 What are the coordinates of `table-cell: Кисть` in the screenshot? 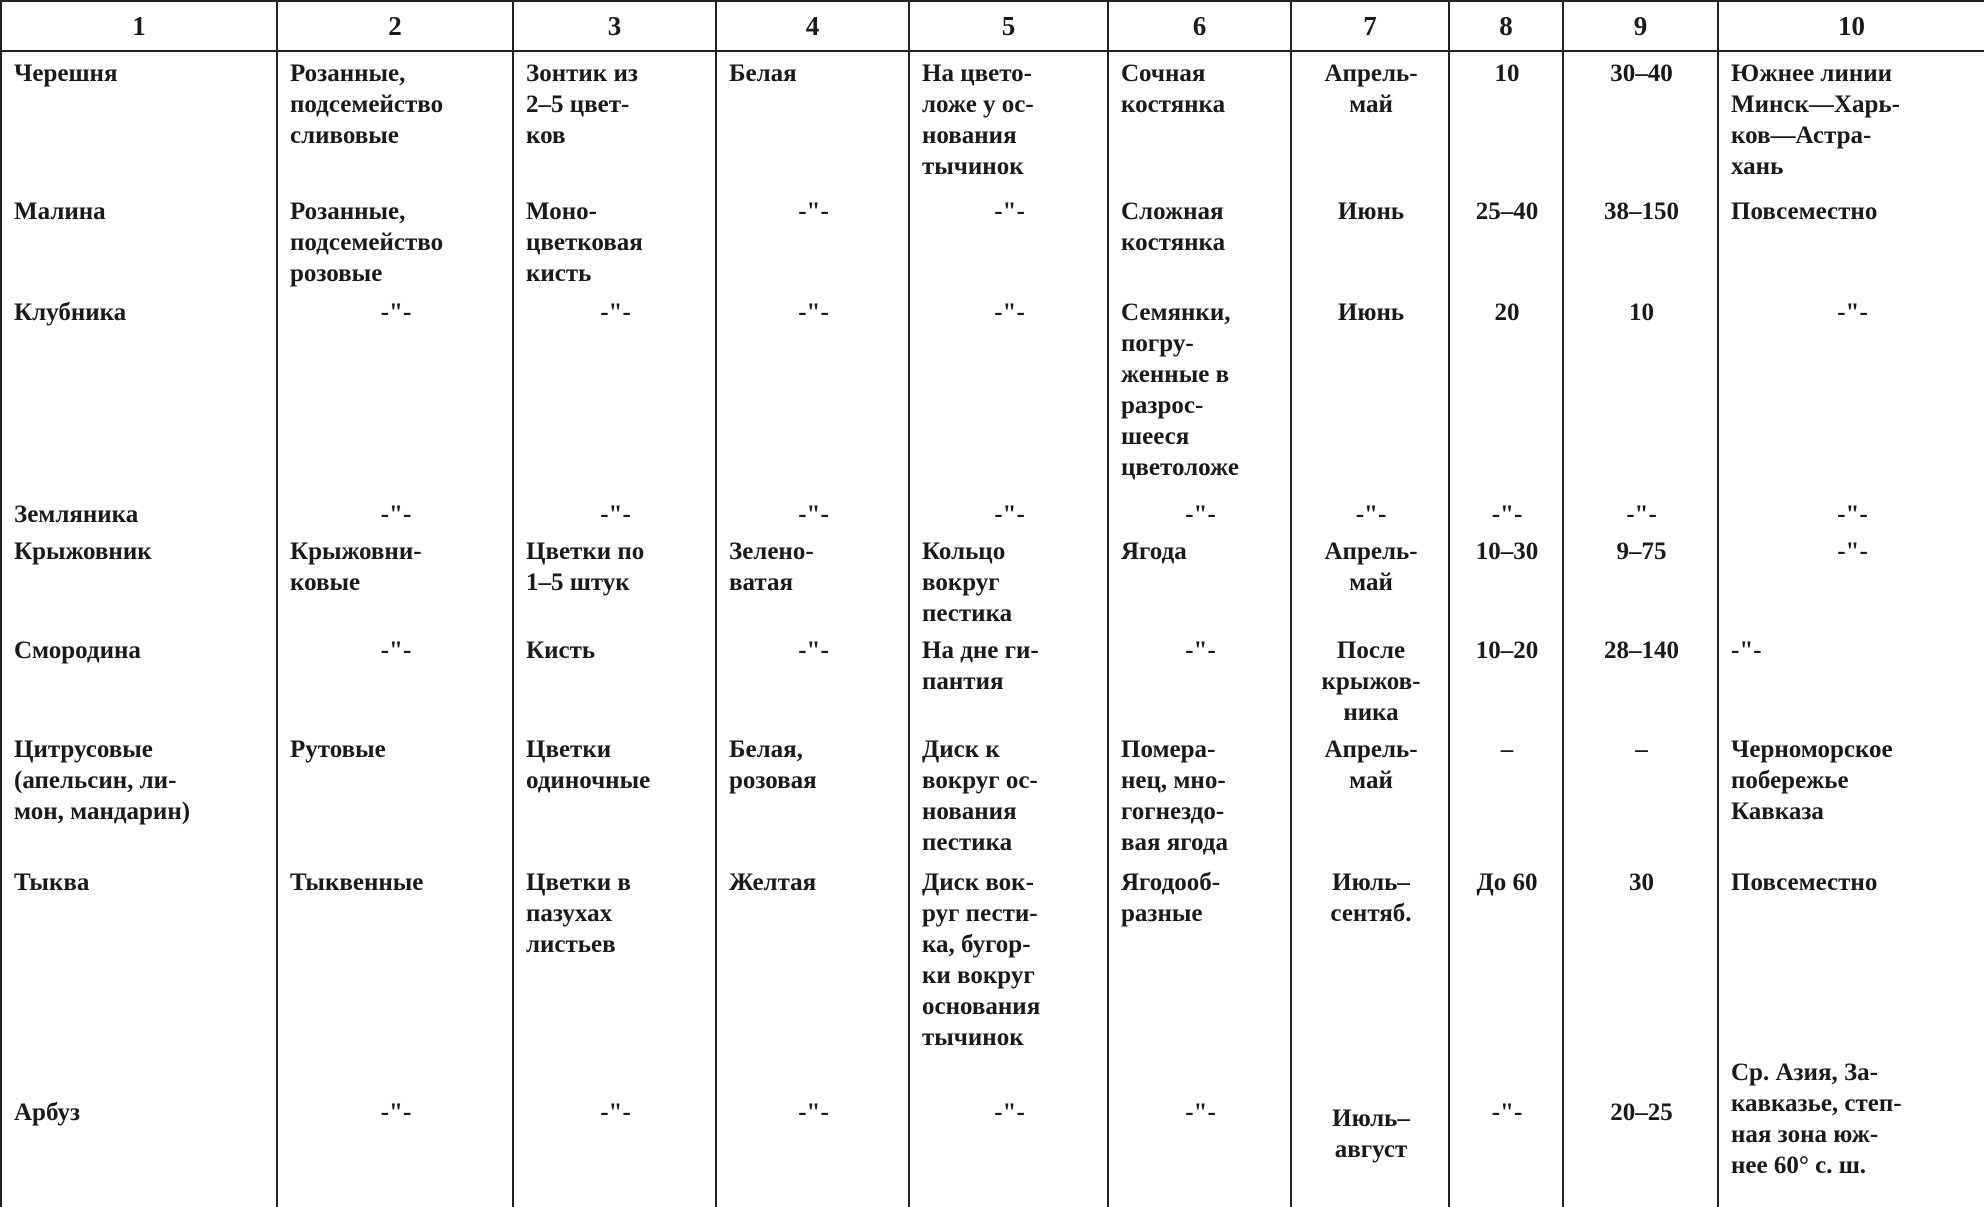 It's located at (614, 678).